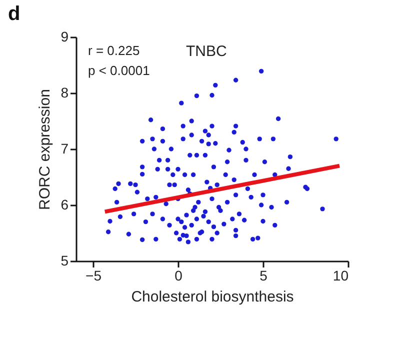 This screenshot has height=358, width=397. Describe the element at coordinates (94, 276) in the screenshot. I see `x-tick-label: −5` at that location.